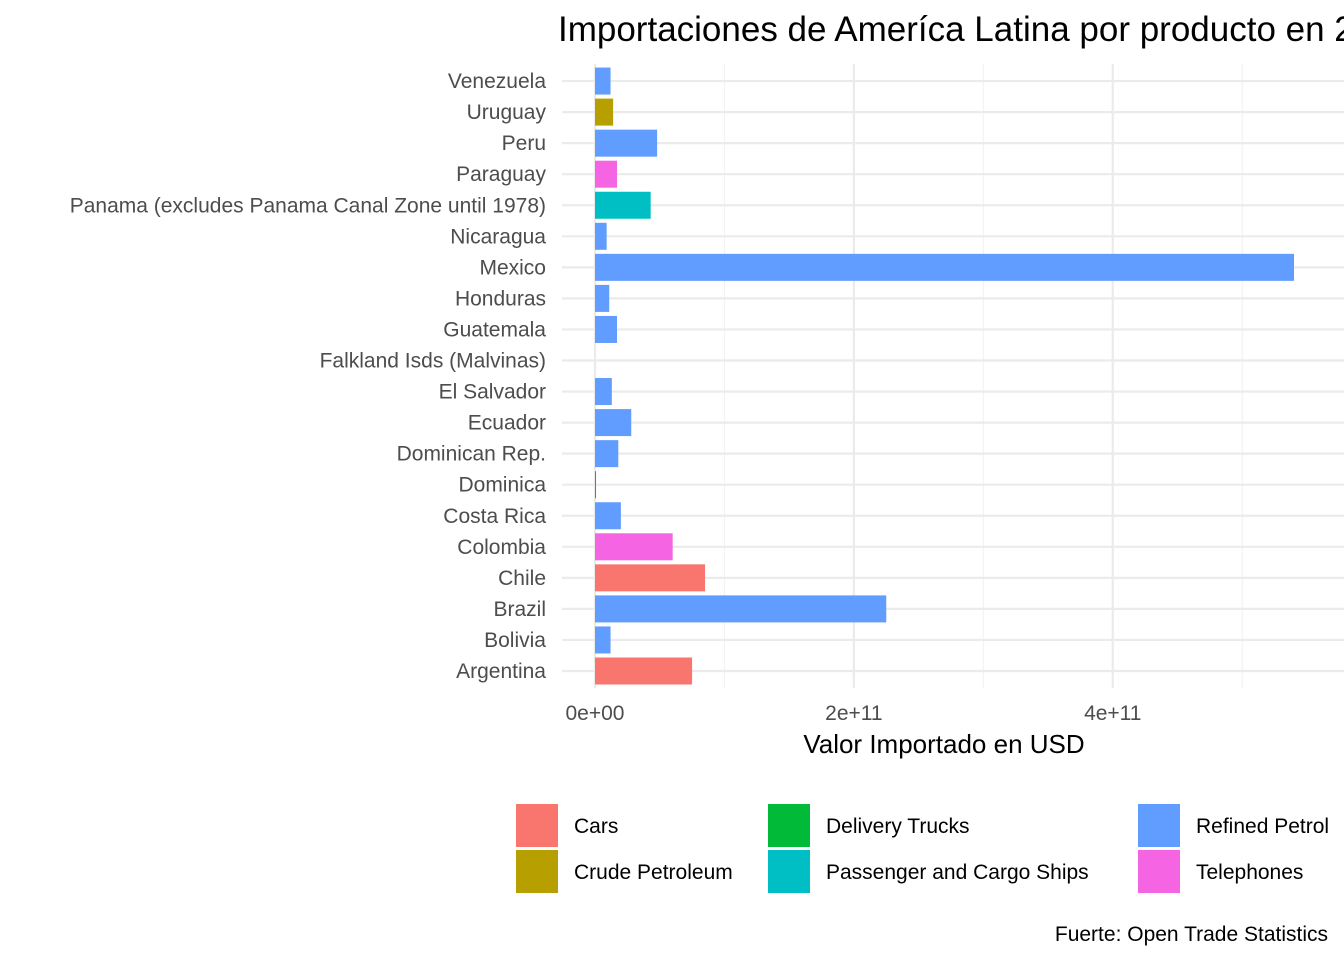  What do you see at coordinates (507, 112) in the screenshot?
I see `y-tick-label: Uruguay` at bounding box center [507, 112].